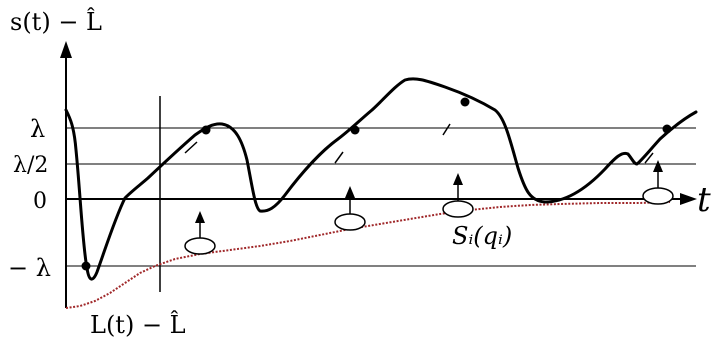  I want to click on tick-lambda: λ, so click(37, 129).